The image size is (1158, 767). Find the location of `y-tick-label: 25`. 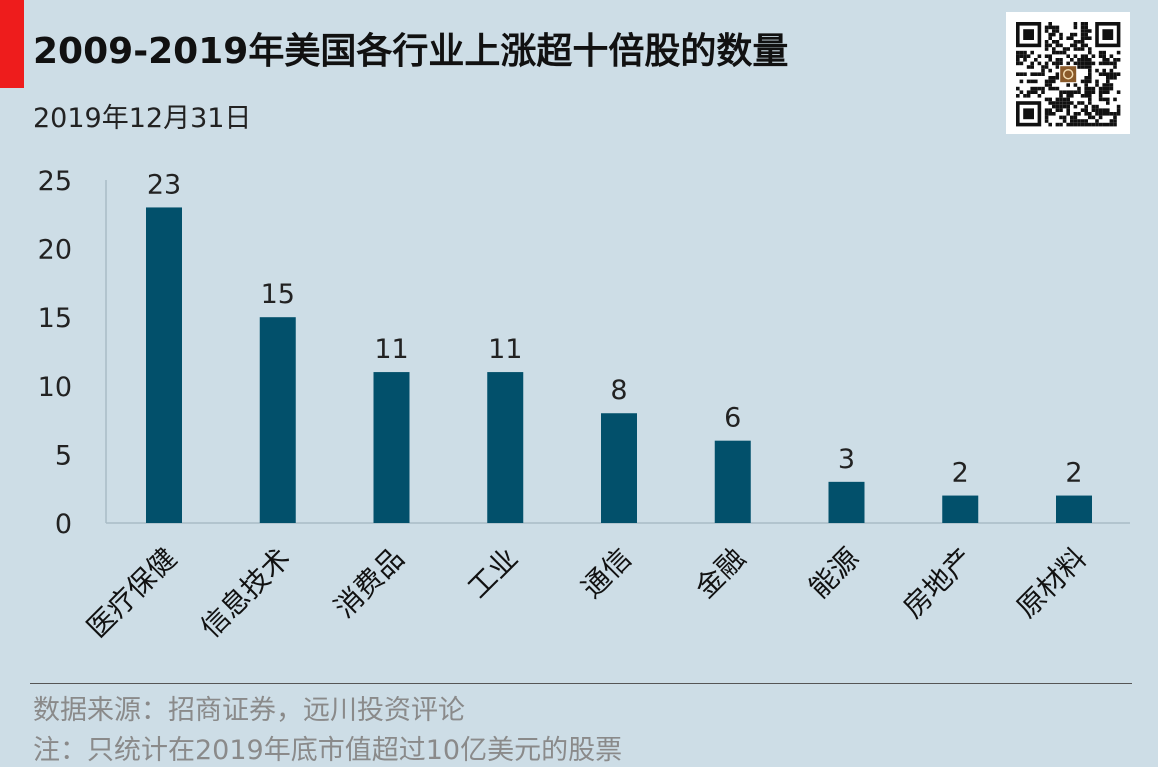

y-tick-label: 25 is located at coordinates (55, 181).